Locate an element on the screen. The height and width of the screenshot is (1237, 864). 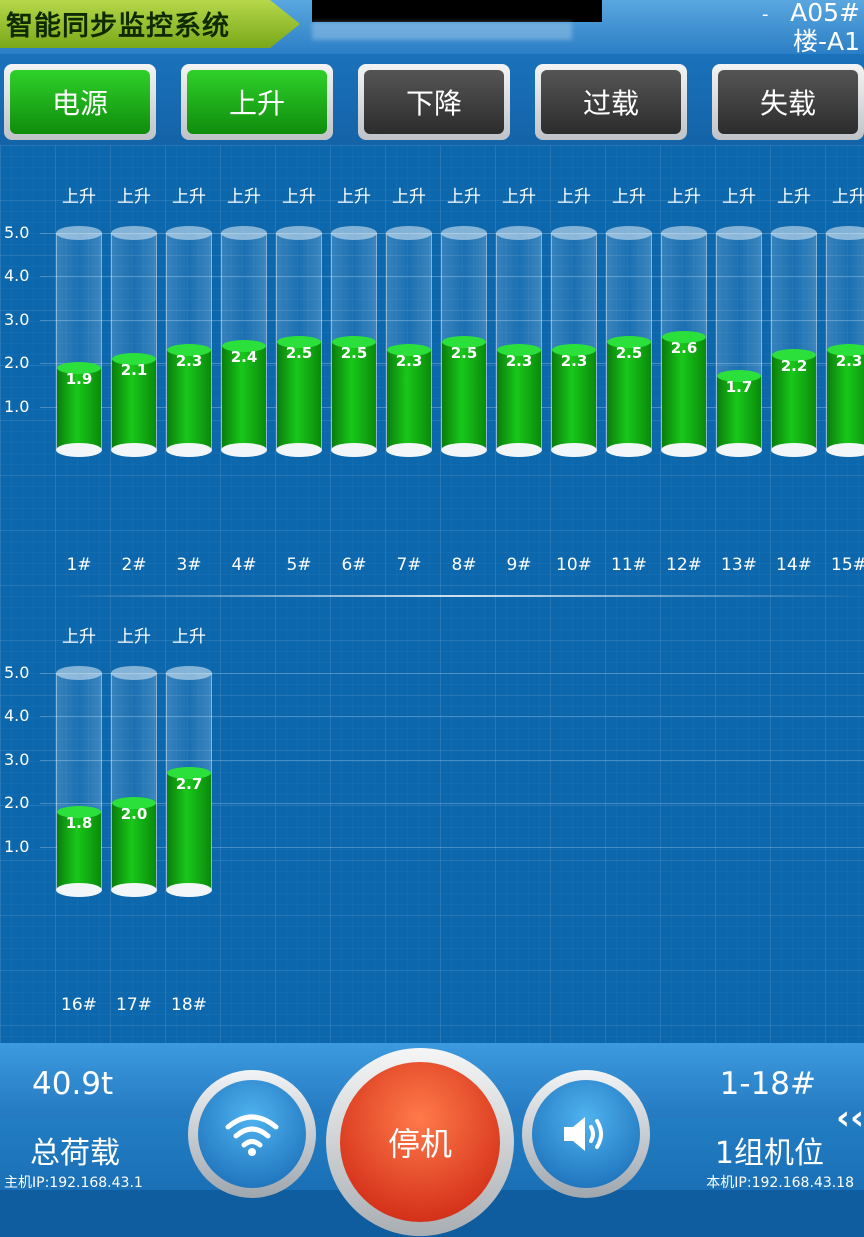
jack-value-label: 2.7 is located at coordinates (189, 783).